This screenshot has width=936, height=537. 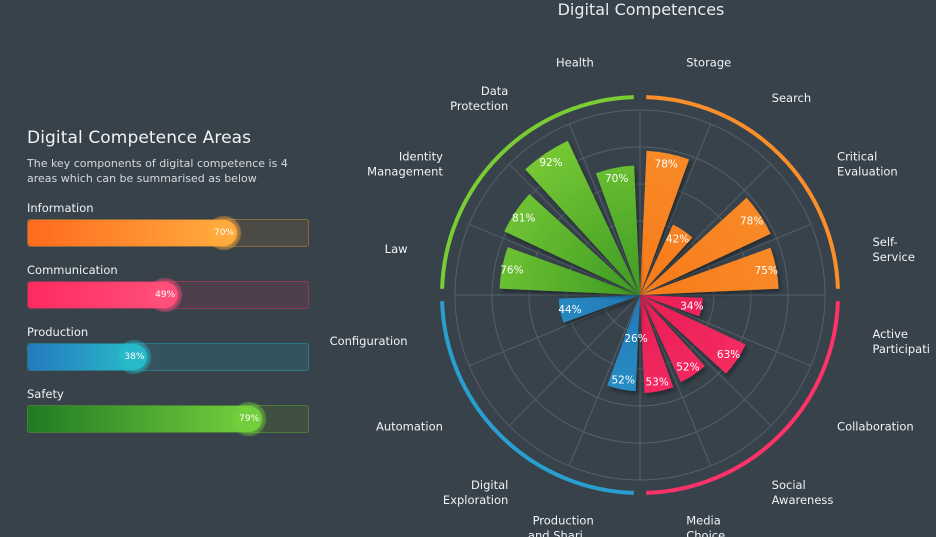 I want to click on value-label: 42%, so click(x=677, y=240).